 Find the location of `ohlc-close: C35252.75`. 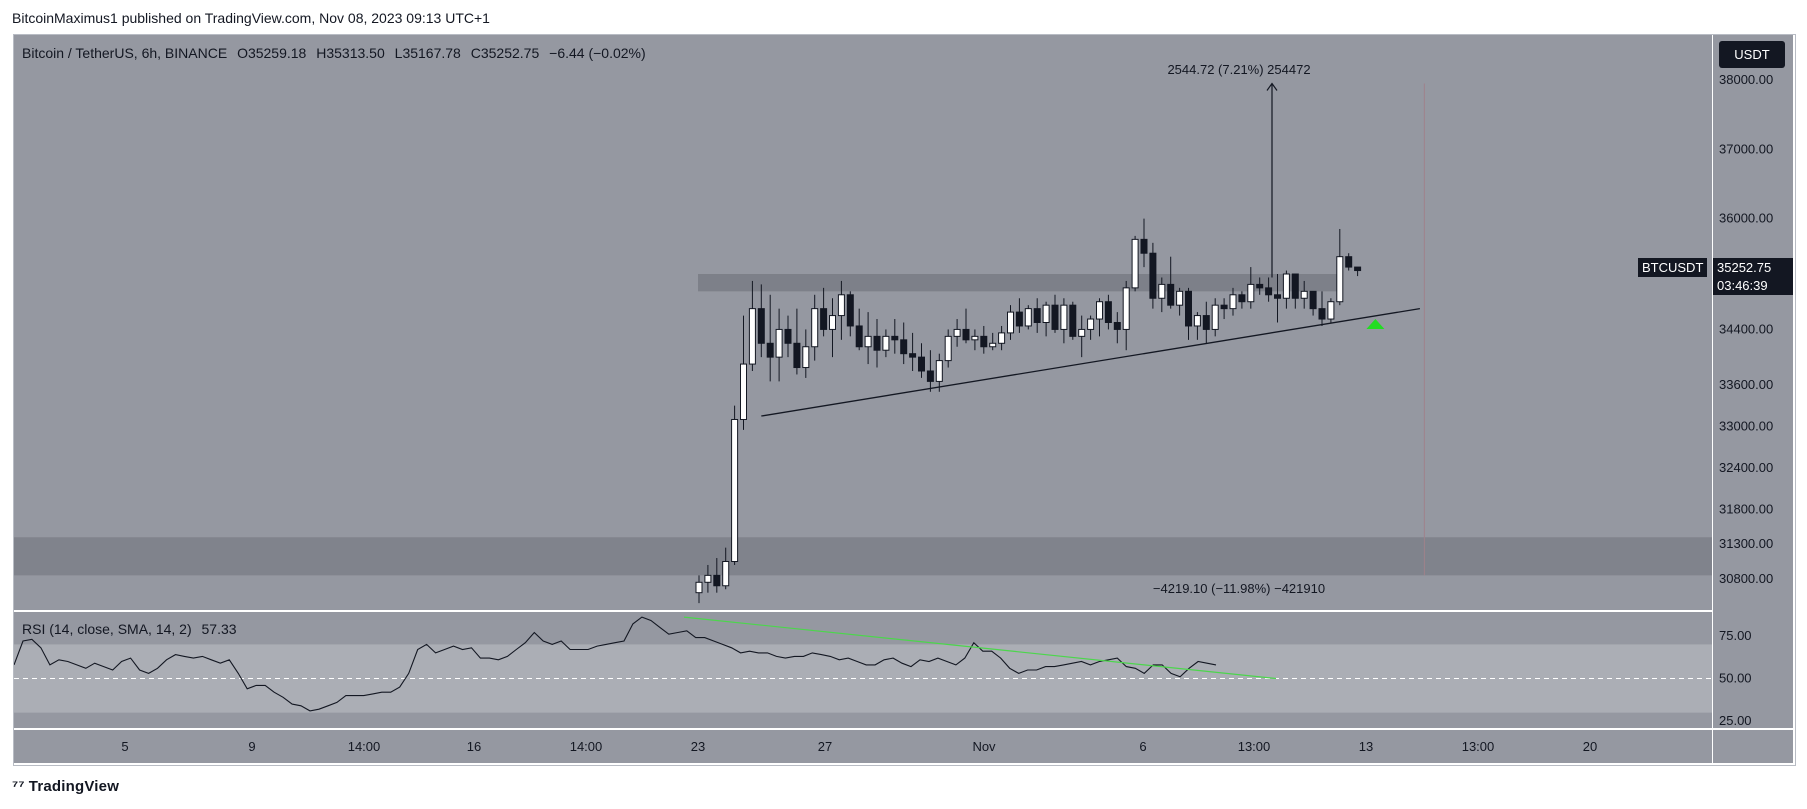

ohlc-close: C35252.75 is located at coordinates (505, 53).